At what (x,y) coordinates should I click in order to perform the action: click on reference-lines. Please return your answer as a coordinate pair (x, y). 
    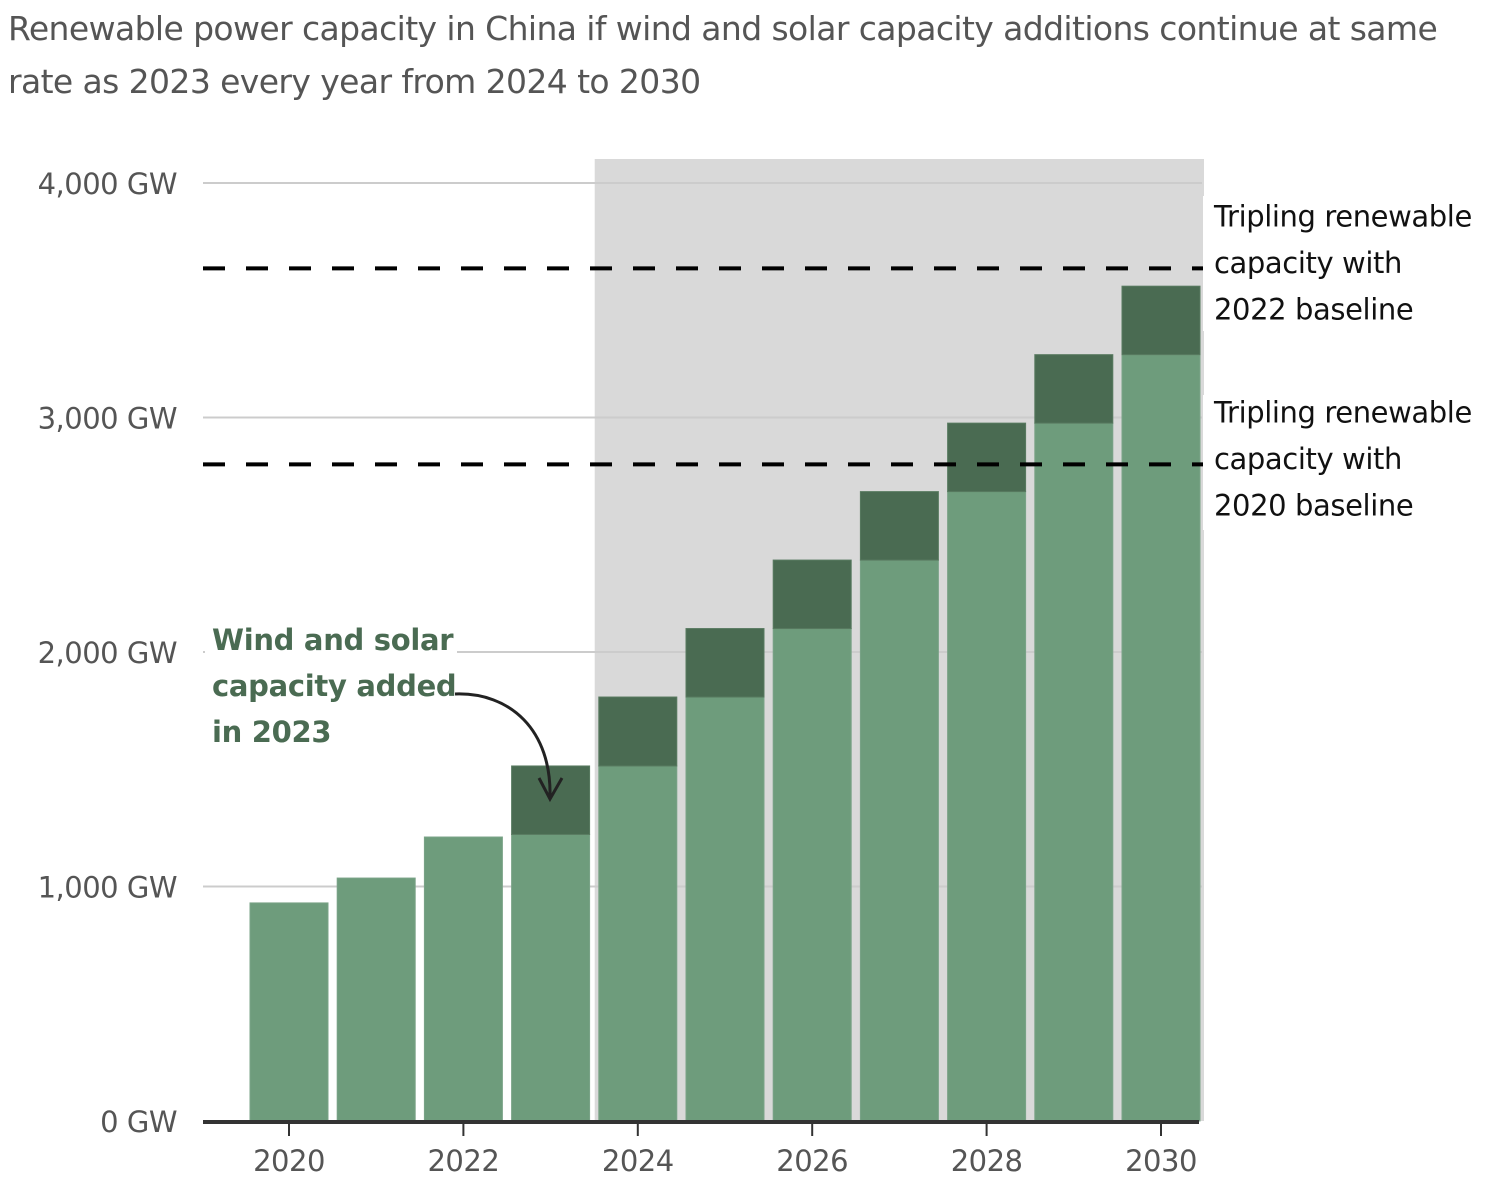
    Looking at the image, I should click on (703, 366).